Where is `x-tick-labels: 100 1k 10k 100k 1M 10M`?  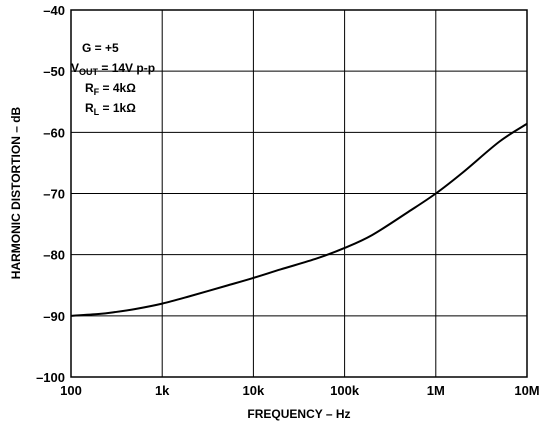
x-tick-labels: 100 1k 10k 100k 1M 10M is located at coordinates (300, 390).